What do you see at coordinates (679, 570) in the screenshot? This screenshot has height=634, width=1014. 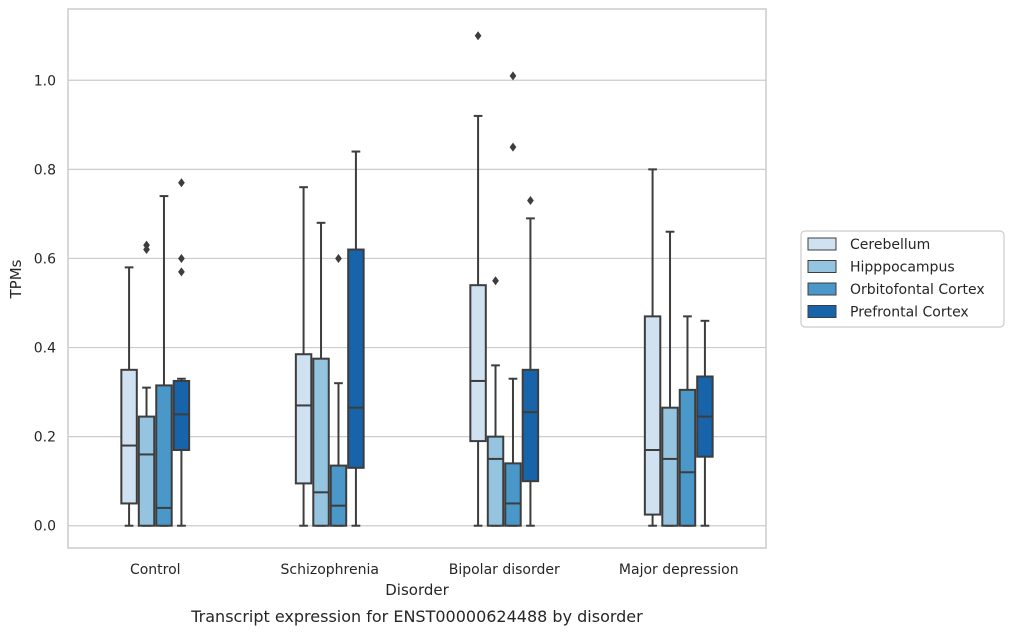 I see `x-tick-label: Major depression` at bounding box center [679, 570].